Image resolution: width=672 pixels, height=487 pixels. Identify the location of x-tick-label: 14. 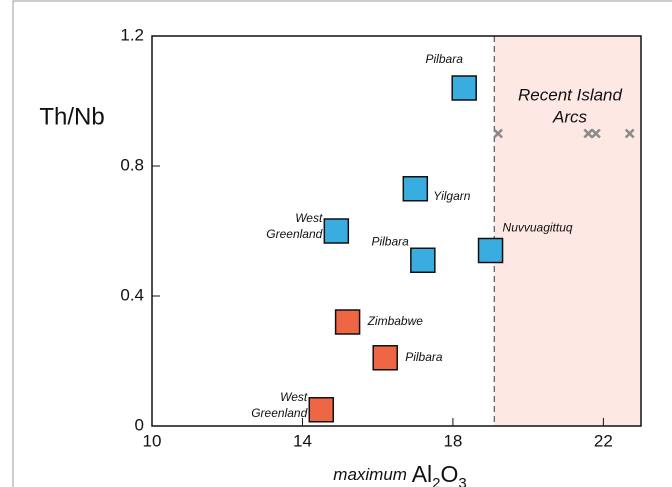
(302, 440).